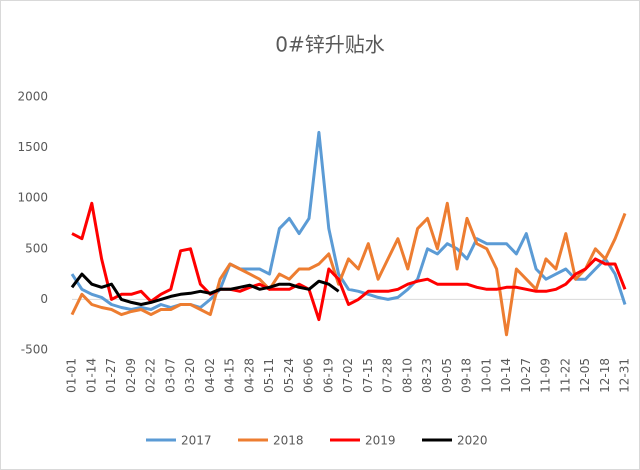  What do you see at coordinates (348, 375) in the screenshot?
I see `x-tick-label: 07-02` at bounding box center [348, 375].